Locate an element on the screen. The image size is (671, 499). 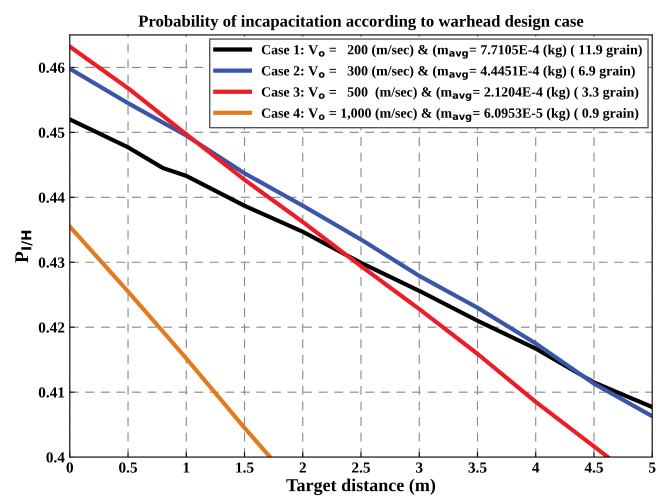
y-tick-label: 0.42 is located at coordinates (51, 327).